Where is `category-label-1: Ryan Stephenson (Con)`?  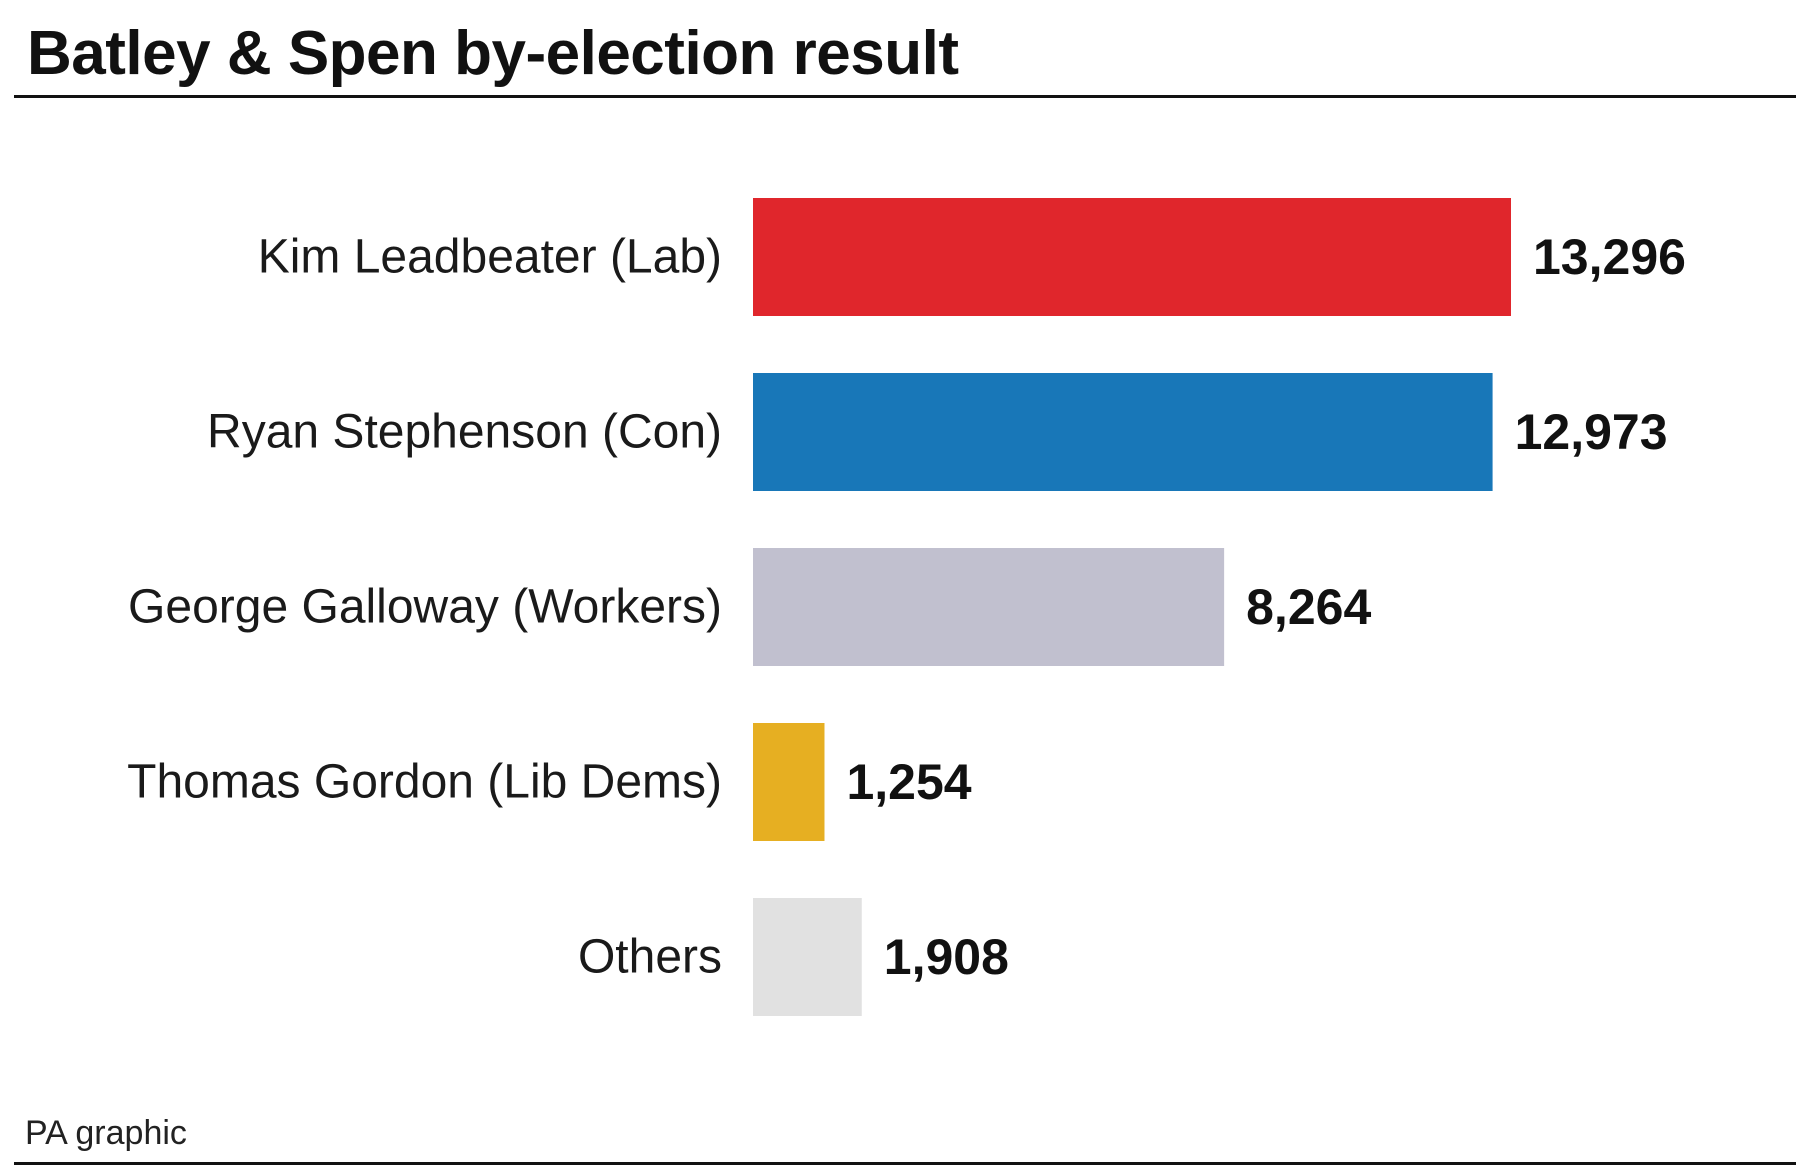
category-label-1: Ryan Stephenson (Con) is located at coordinates (464, 432).